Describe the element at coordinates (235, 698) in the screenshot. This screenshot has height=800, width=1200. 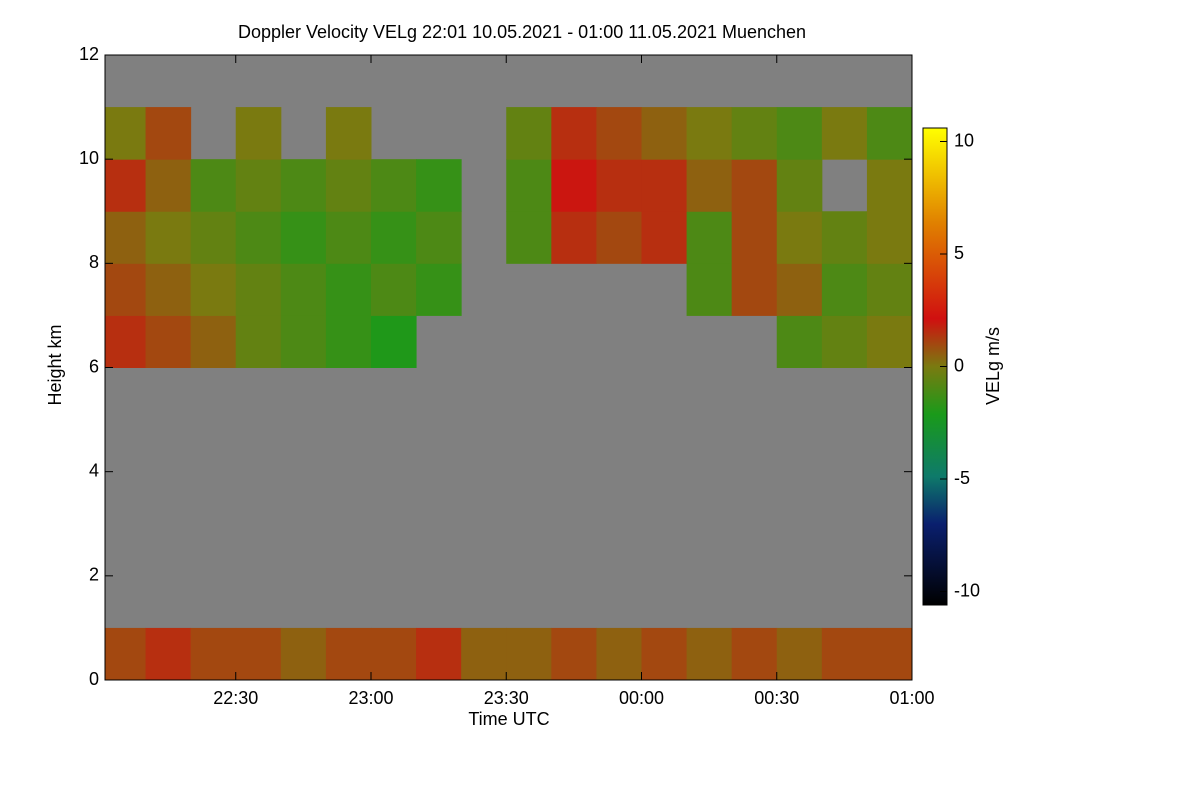
I see `x-tick-label: 22:30` at that location.